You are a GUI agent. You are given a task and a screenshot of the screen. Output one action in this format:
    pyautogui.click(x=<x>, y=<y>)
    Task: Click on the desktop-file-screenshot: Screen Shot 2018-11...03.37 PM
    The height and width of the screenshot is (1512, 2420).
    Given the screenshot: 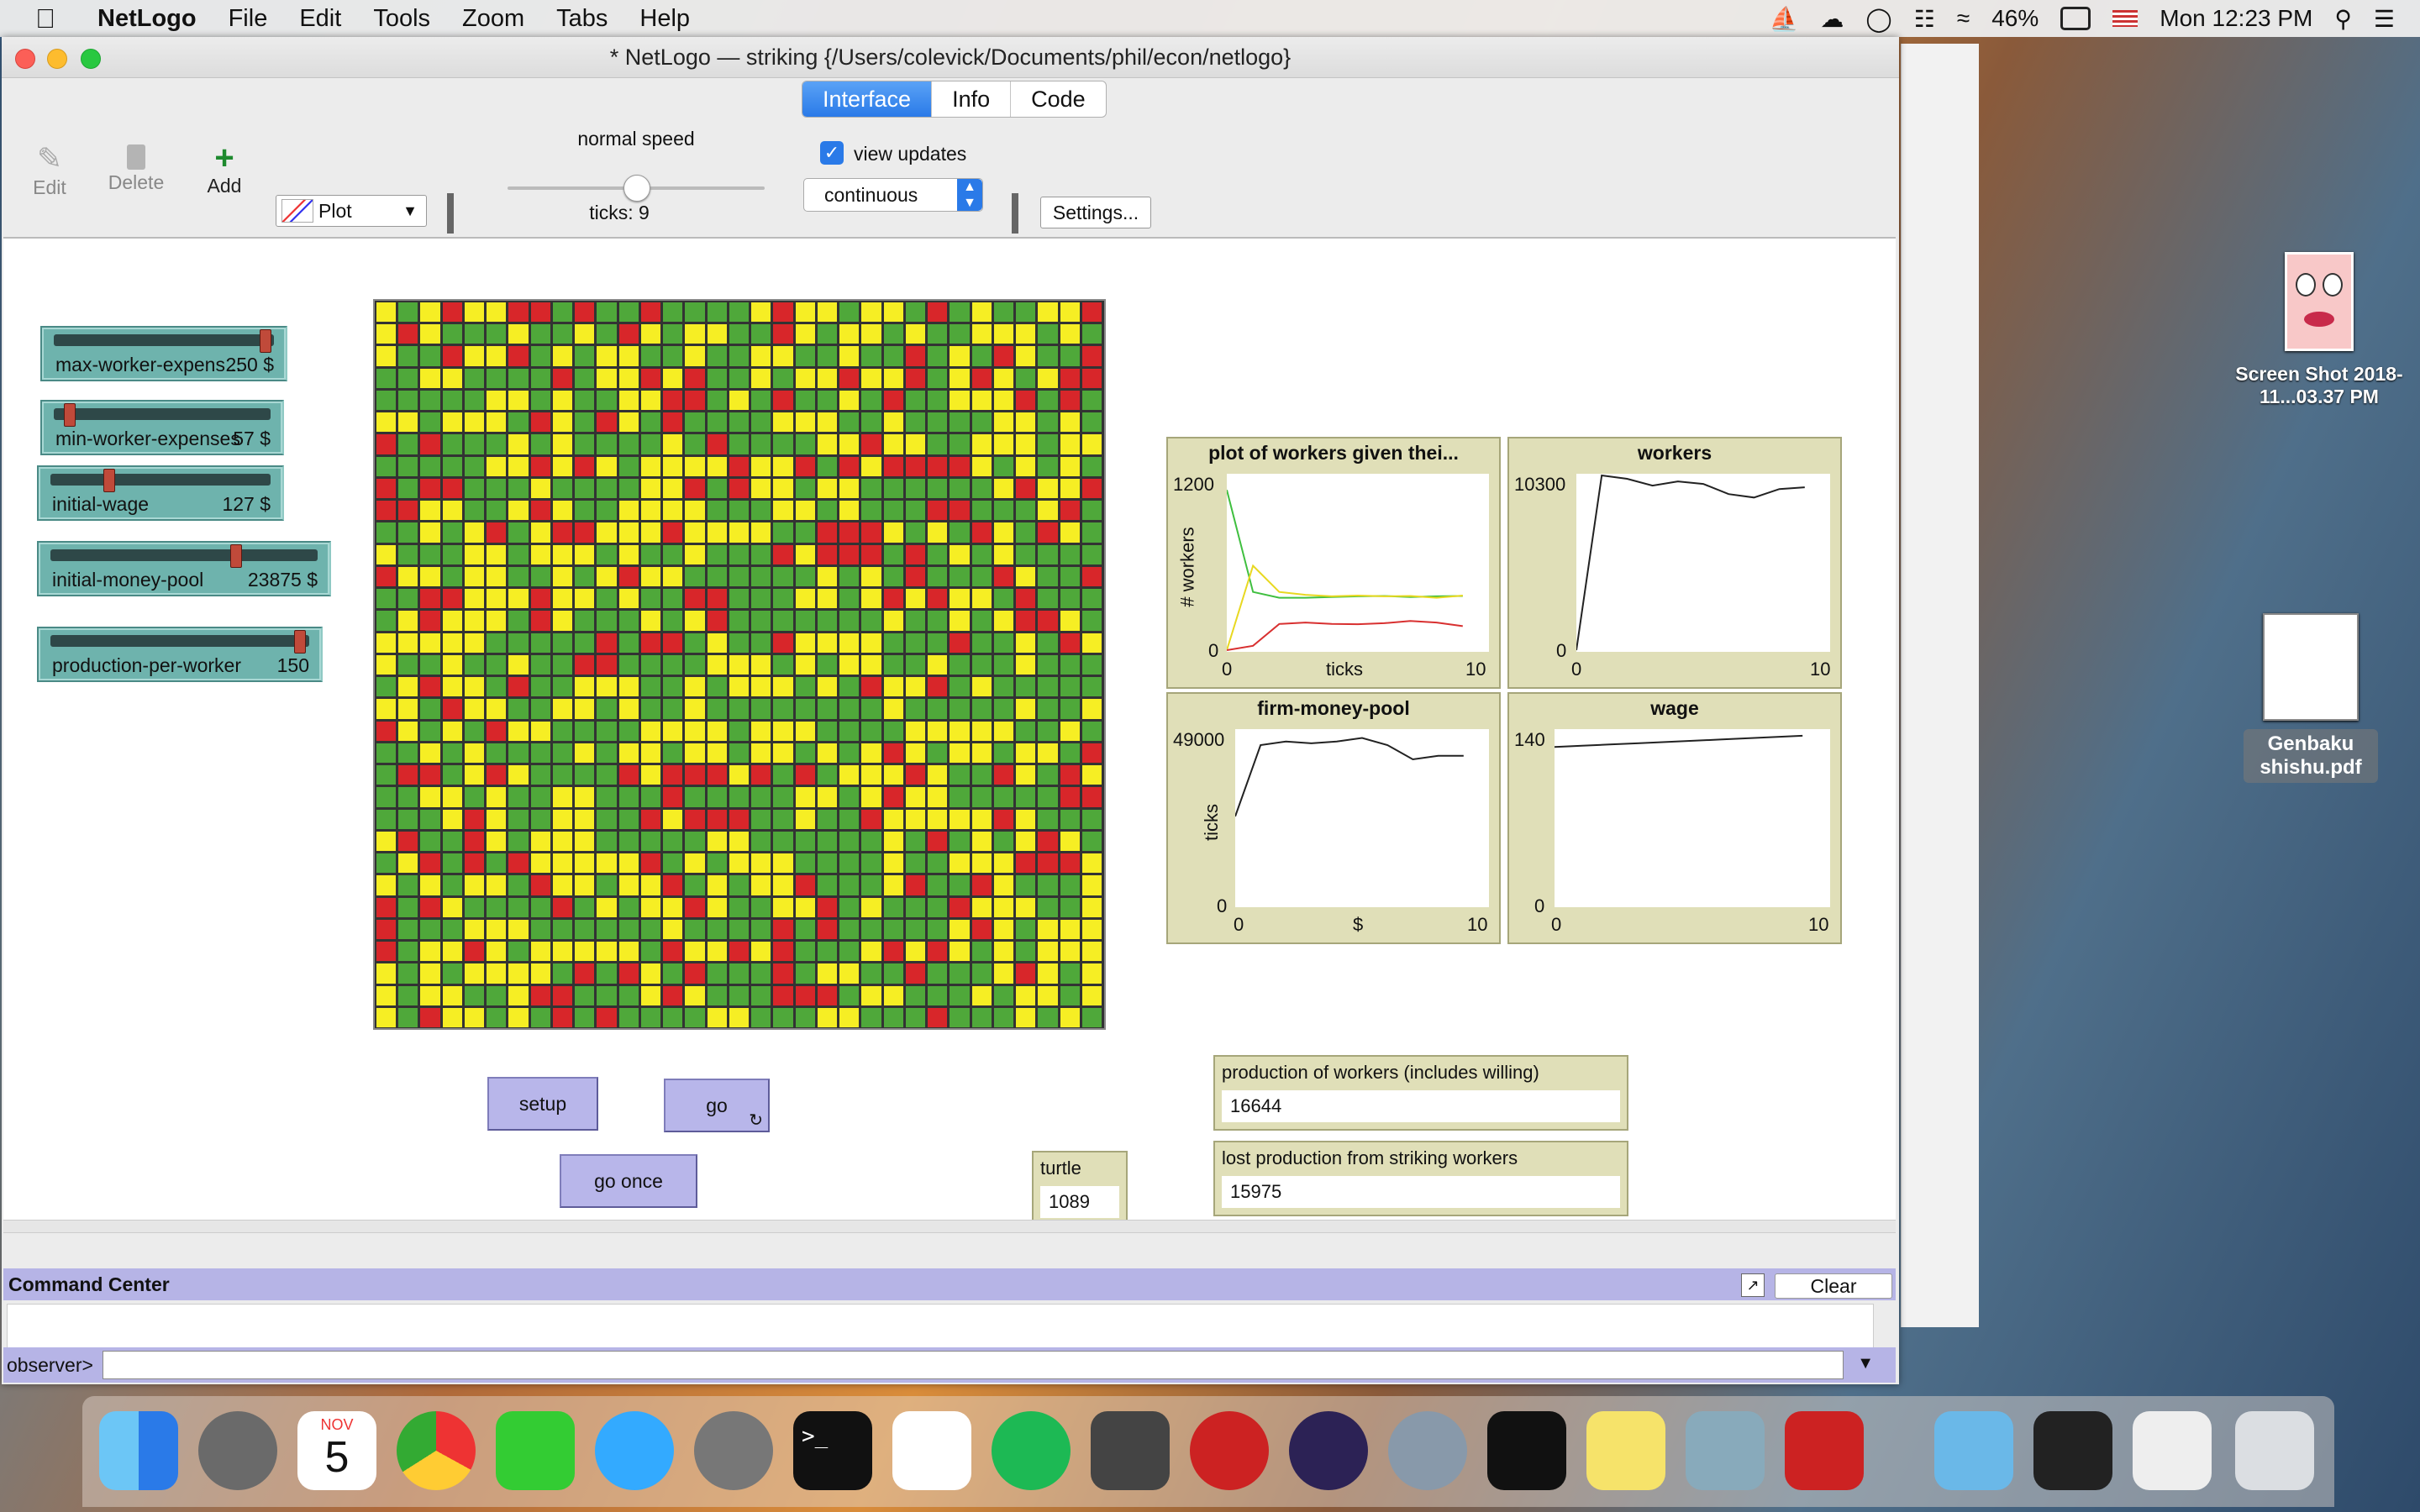 What is the action you would take?
    pyautogui.click(x=2319, y=330)
    